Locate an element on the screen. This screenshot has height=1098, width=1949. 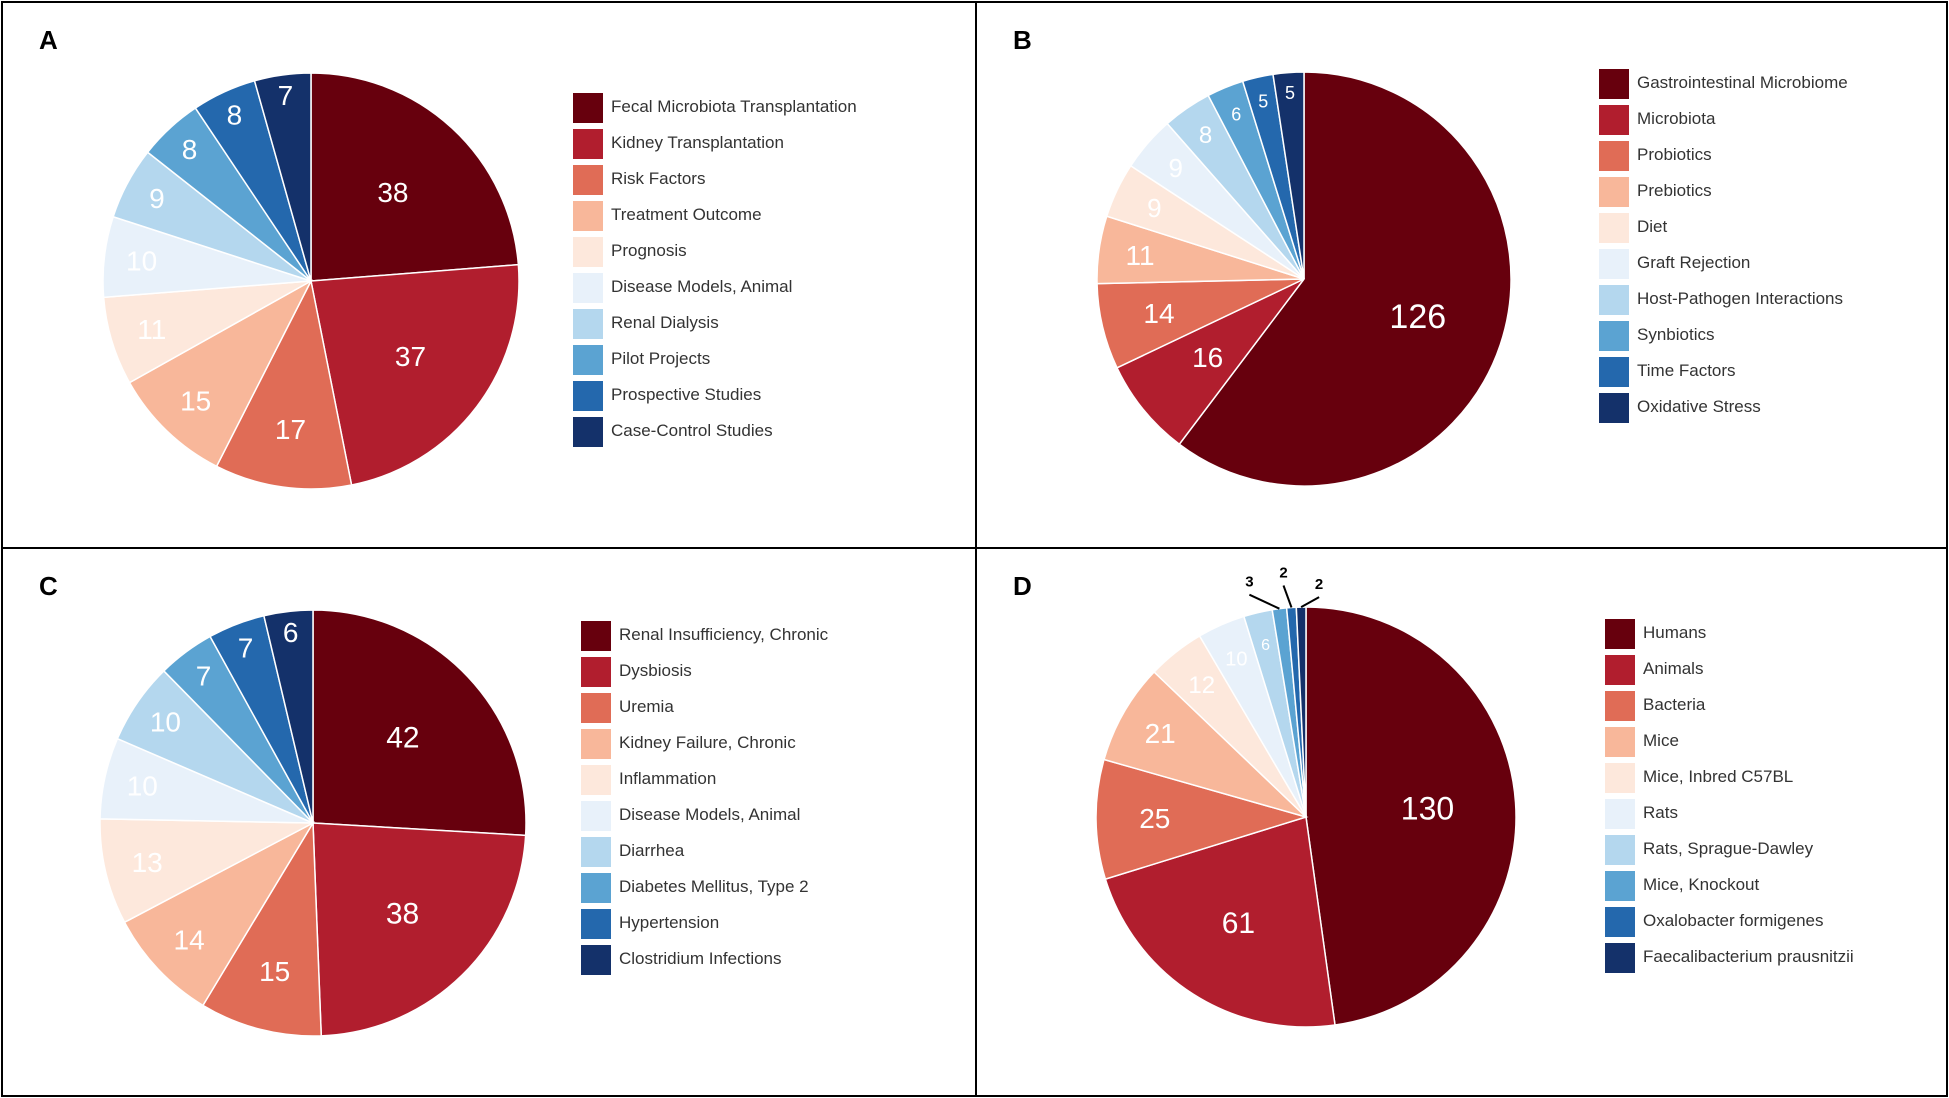
pie-chart-d: 130 61 25 21 12 10 6 3 2 2 is located at coordinates (1306, 796).